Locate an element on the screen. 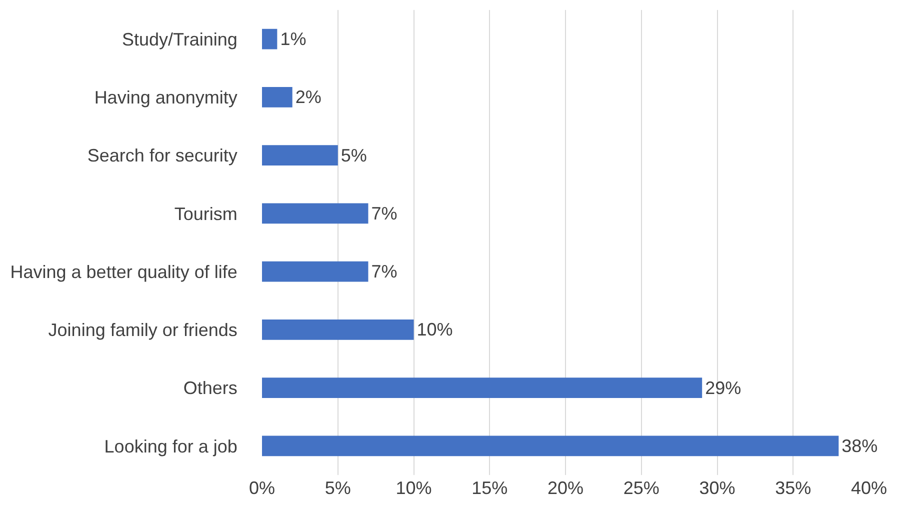 This screenshot has height=520, width=899. x-tick-label: 20% is located at coordinates (565, 488).